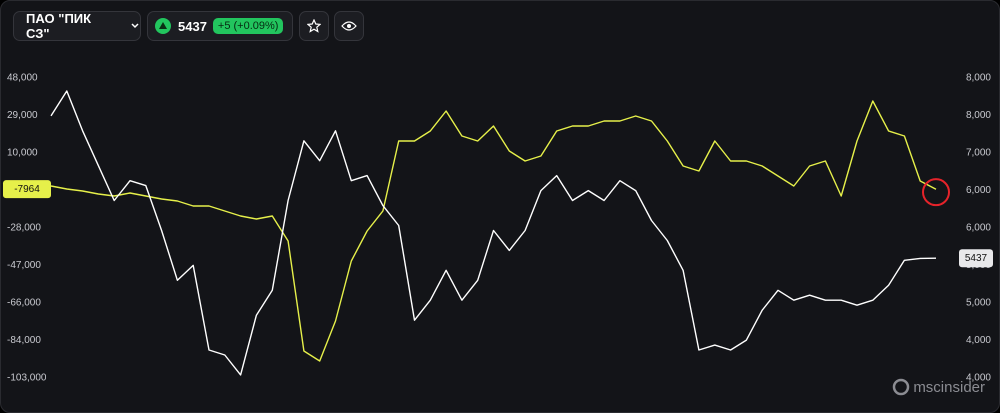  I want to click on y-tick-label: -66,000, so click(24, 303).